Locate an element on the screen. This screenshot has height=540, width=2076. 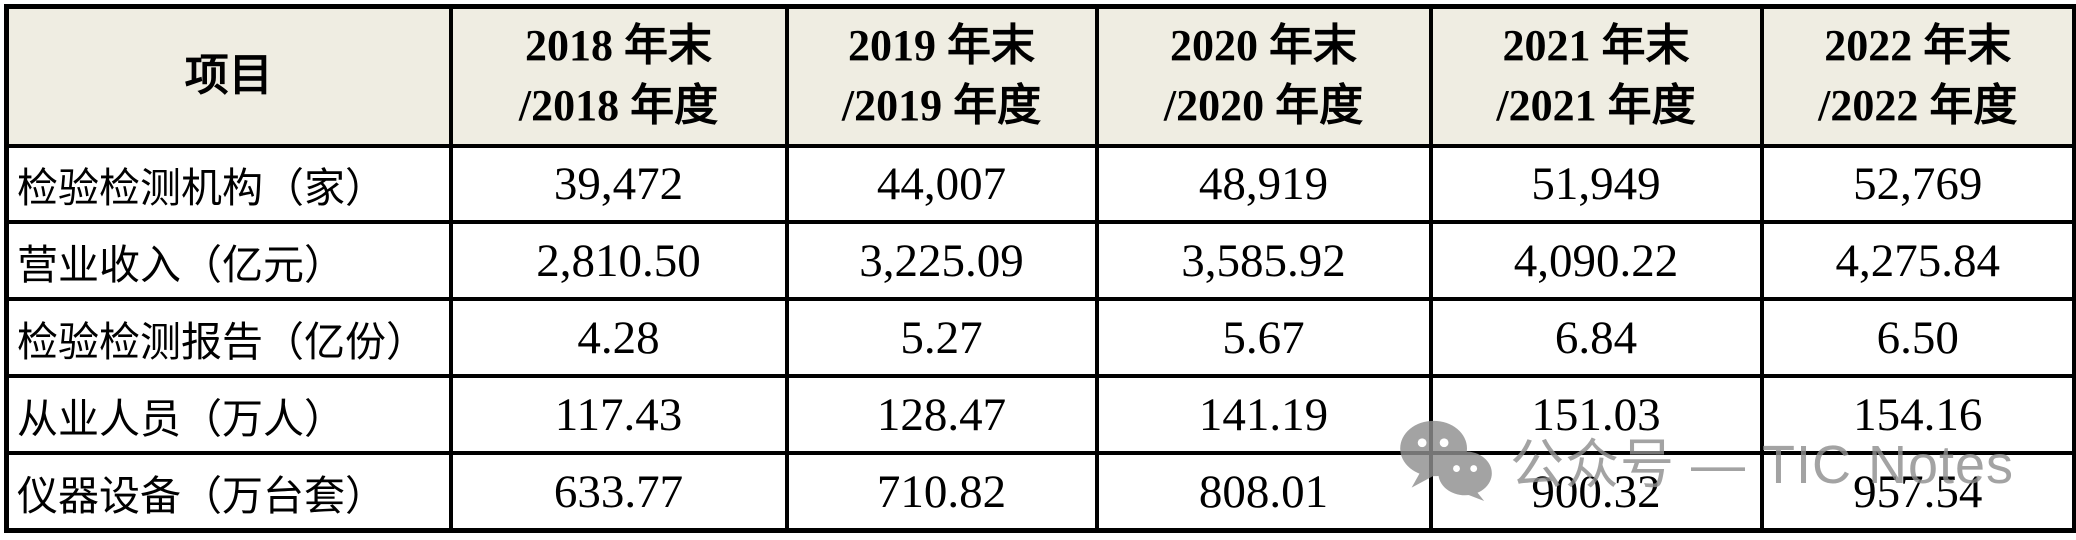
header-column-2020: 2020 年末 /2020 年度 is located at coordinates (1263, 76).